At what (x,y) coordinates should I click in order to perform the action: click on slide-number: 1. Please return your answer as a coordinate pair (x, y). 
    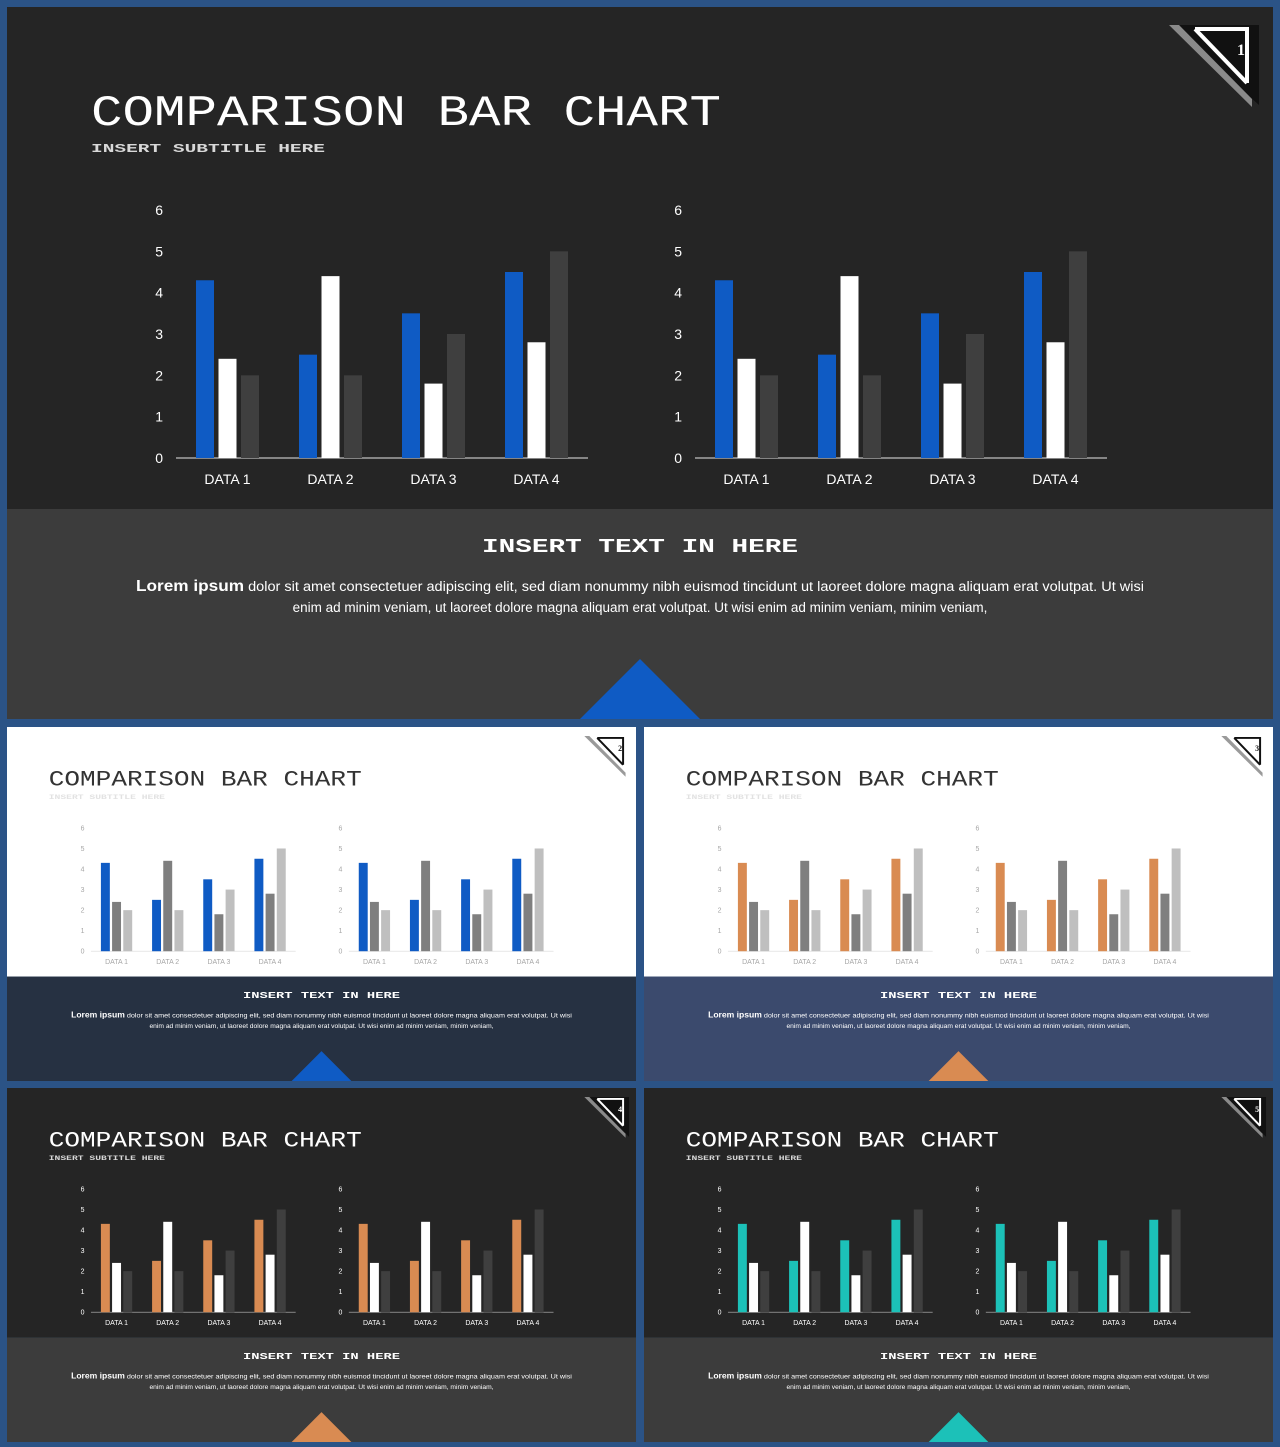
    Looking at the image, I should click on (1241, 50).